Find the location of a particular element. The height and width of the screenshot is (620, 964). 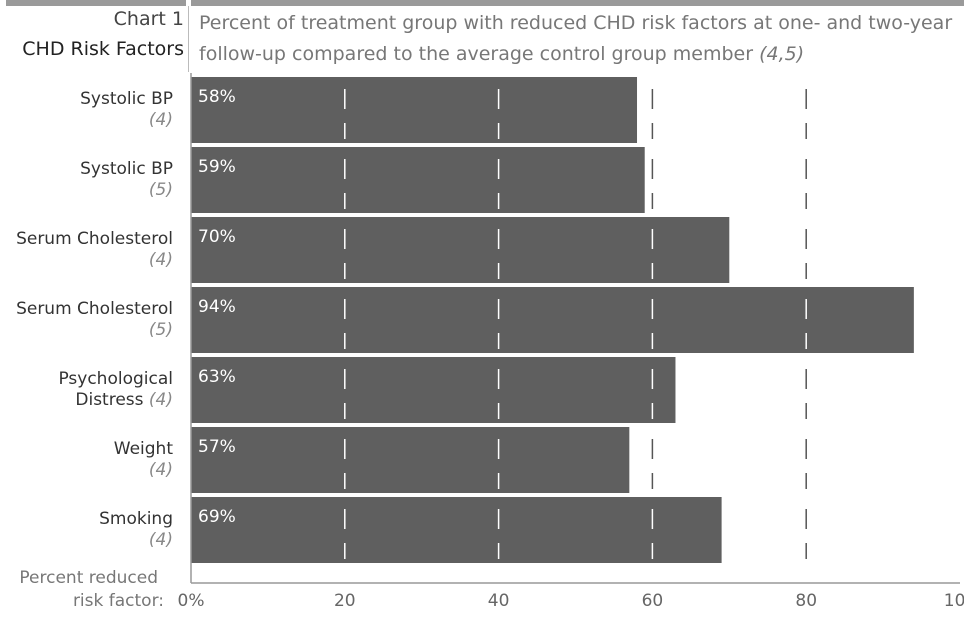

x-tick-label: 0% is located at coordinates (191, 601).